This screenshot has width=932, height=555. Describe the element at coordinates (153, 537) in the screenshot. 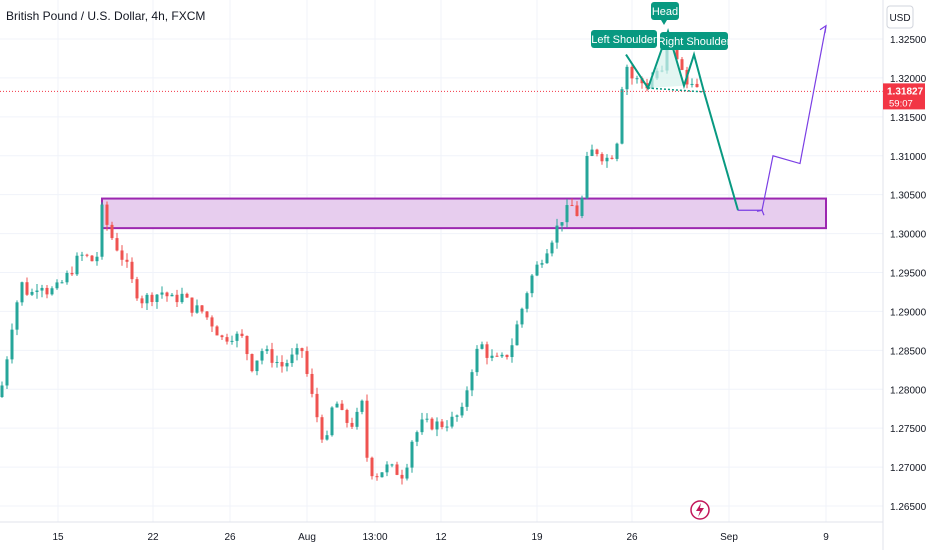

I see `x-tick-label: 22` at that location.